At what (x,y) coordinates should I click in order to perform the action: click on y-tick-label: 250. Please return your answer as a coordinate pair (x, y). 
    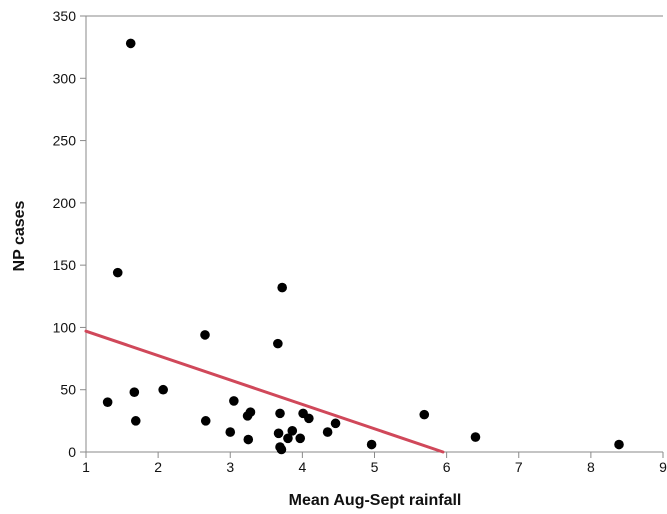
    Looking at the image, I should click on (65, 141).